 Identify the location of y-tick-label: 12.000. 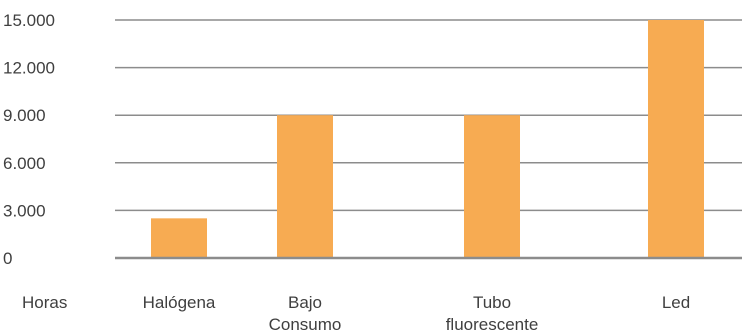
(29, 68).